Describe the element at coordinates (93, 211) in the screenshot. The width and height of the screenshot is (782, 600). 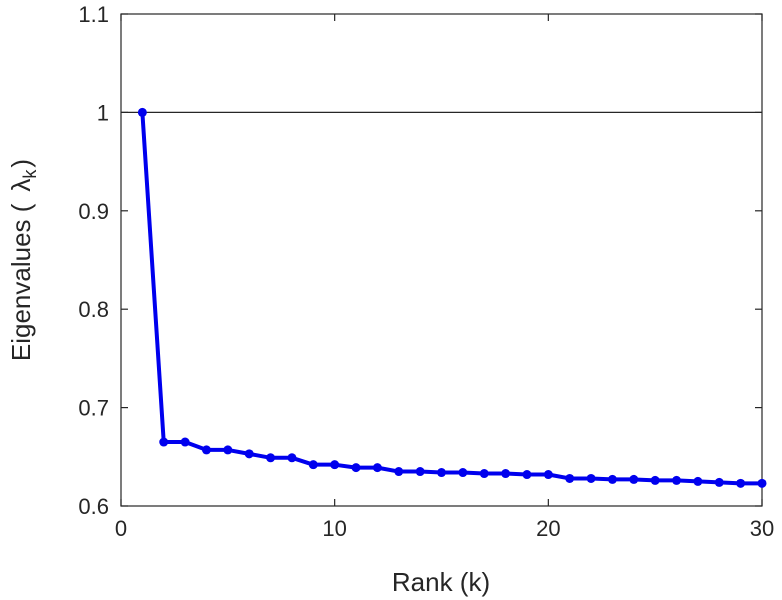
I see `y-tick-label: 0.9` at that location.